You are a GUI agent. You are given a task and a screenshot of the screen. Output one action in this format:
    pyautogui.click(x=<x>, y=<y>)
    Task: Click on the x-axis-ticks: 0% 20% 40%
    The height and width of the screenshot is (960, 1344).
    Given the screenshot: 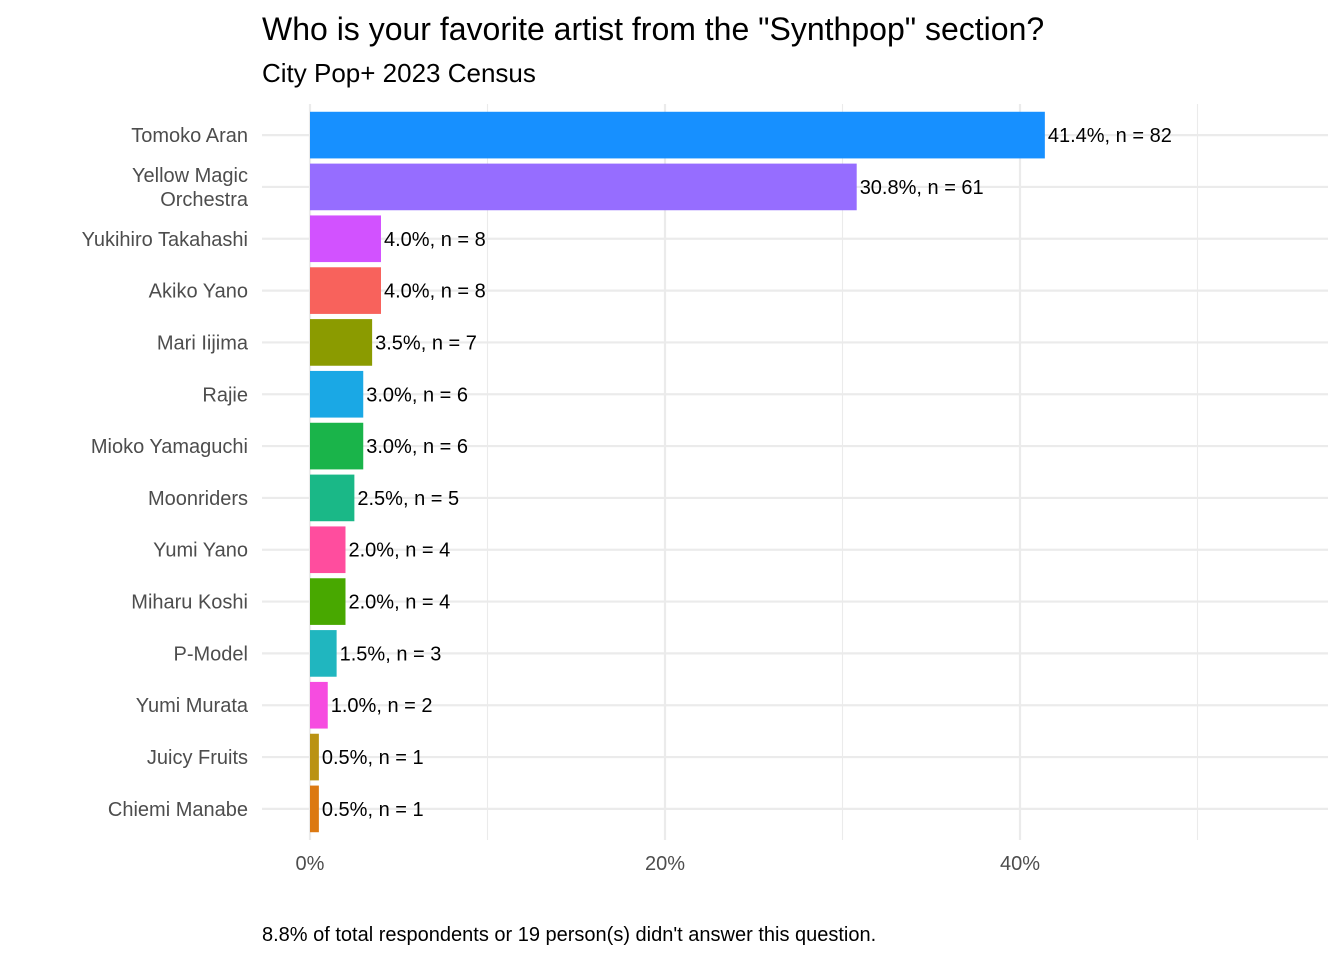 What is the action you would take?
    pyautogui.click(x=668, y=864)
    